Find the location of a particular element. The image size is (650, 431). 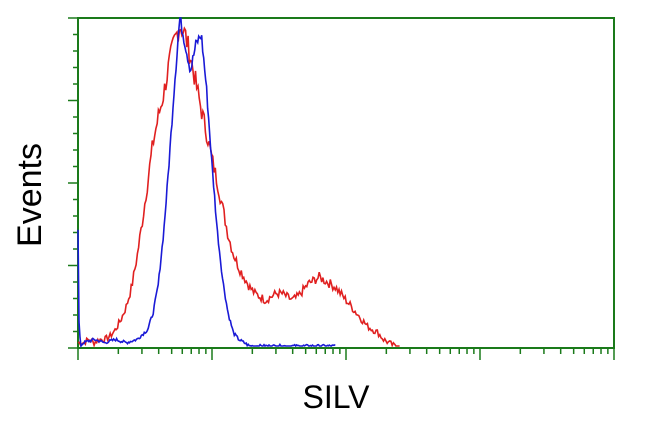

x-axis-label: SILV is located at coordinates (337, 397).